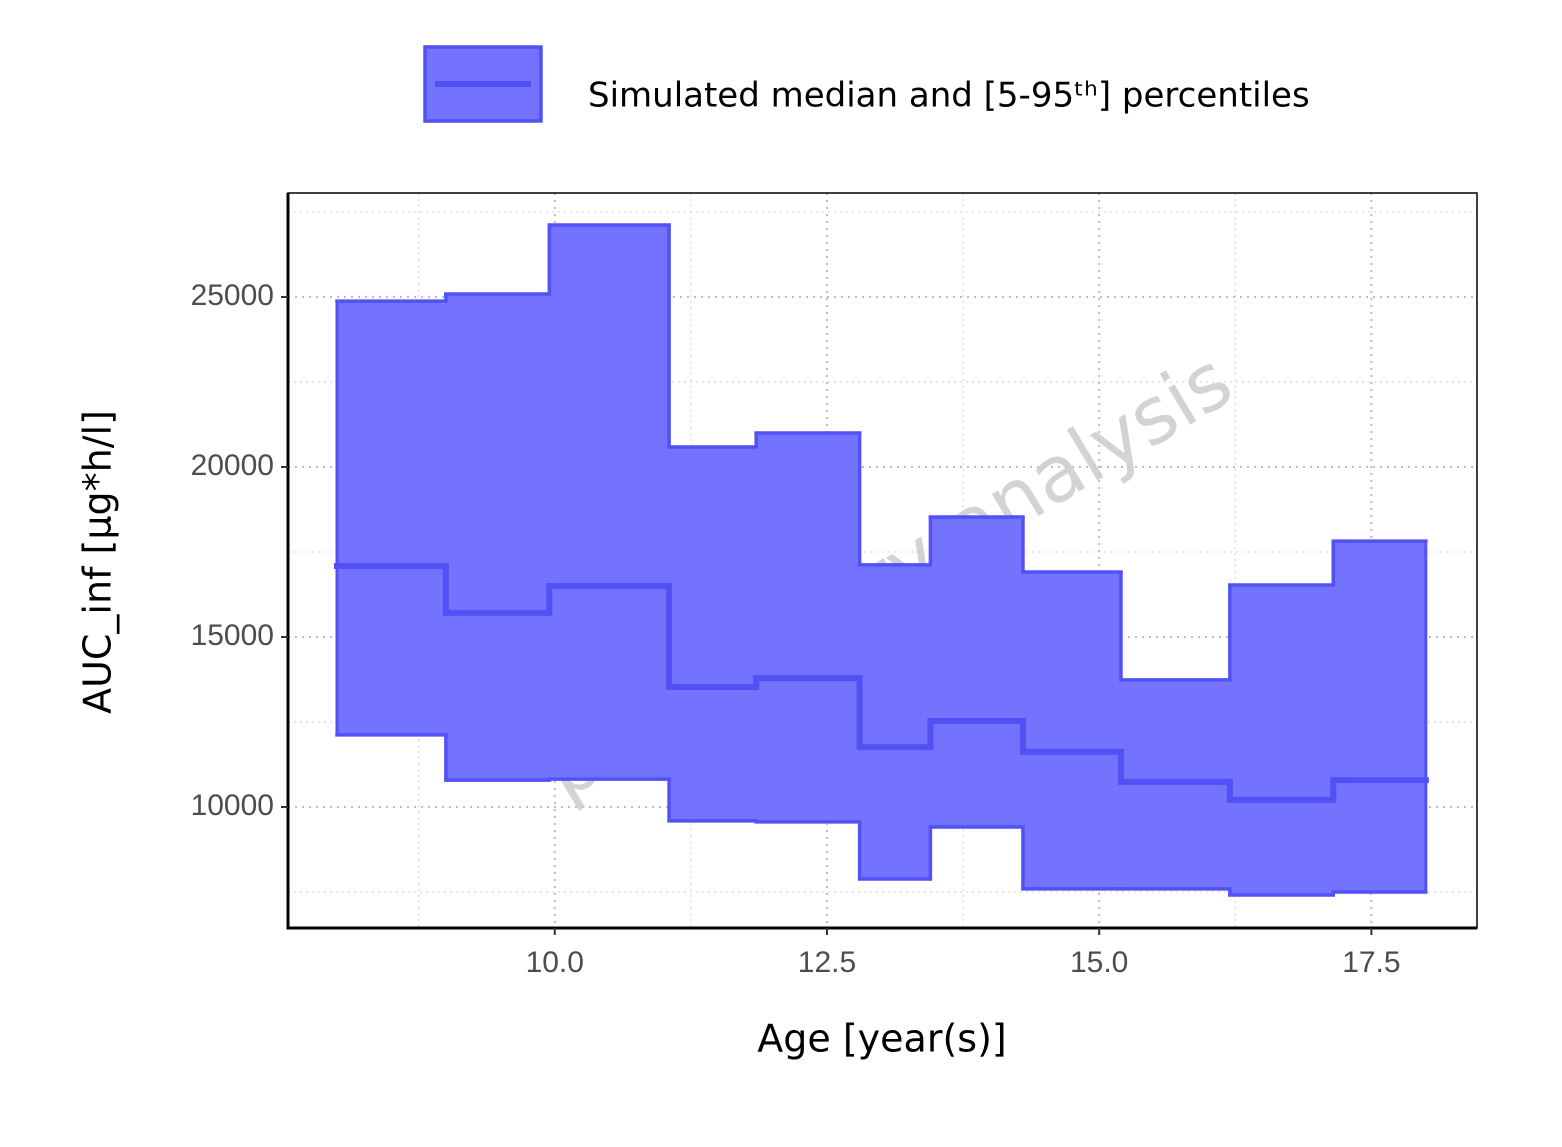 Image resolution: width=1562 pixels, height=1147 pixels. I want to click on y-tick-label: 15000, so click(232, 635).